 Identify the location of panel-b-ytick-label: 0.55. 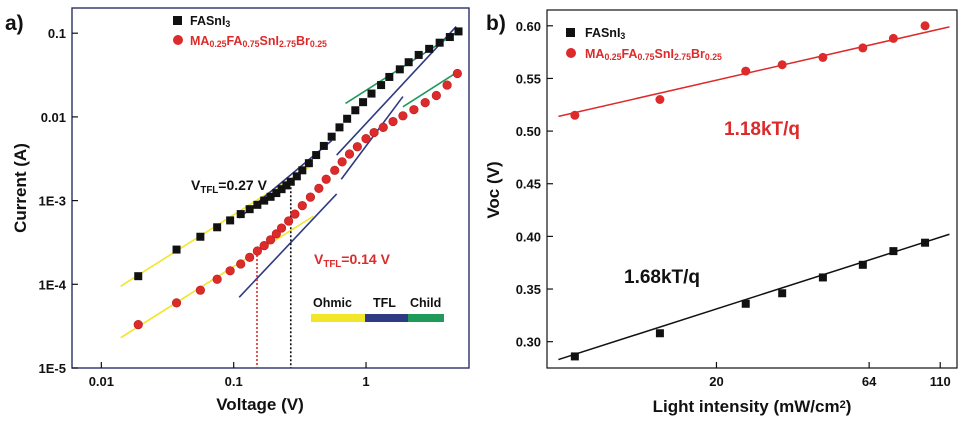
(528, 78).